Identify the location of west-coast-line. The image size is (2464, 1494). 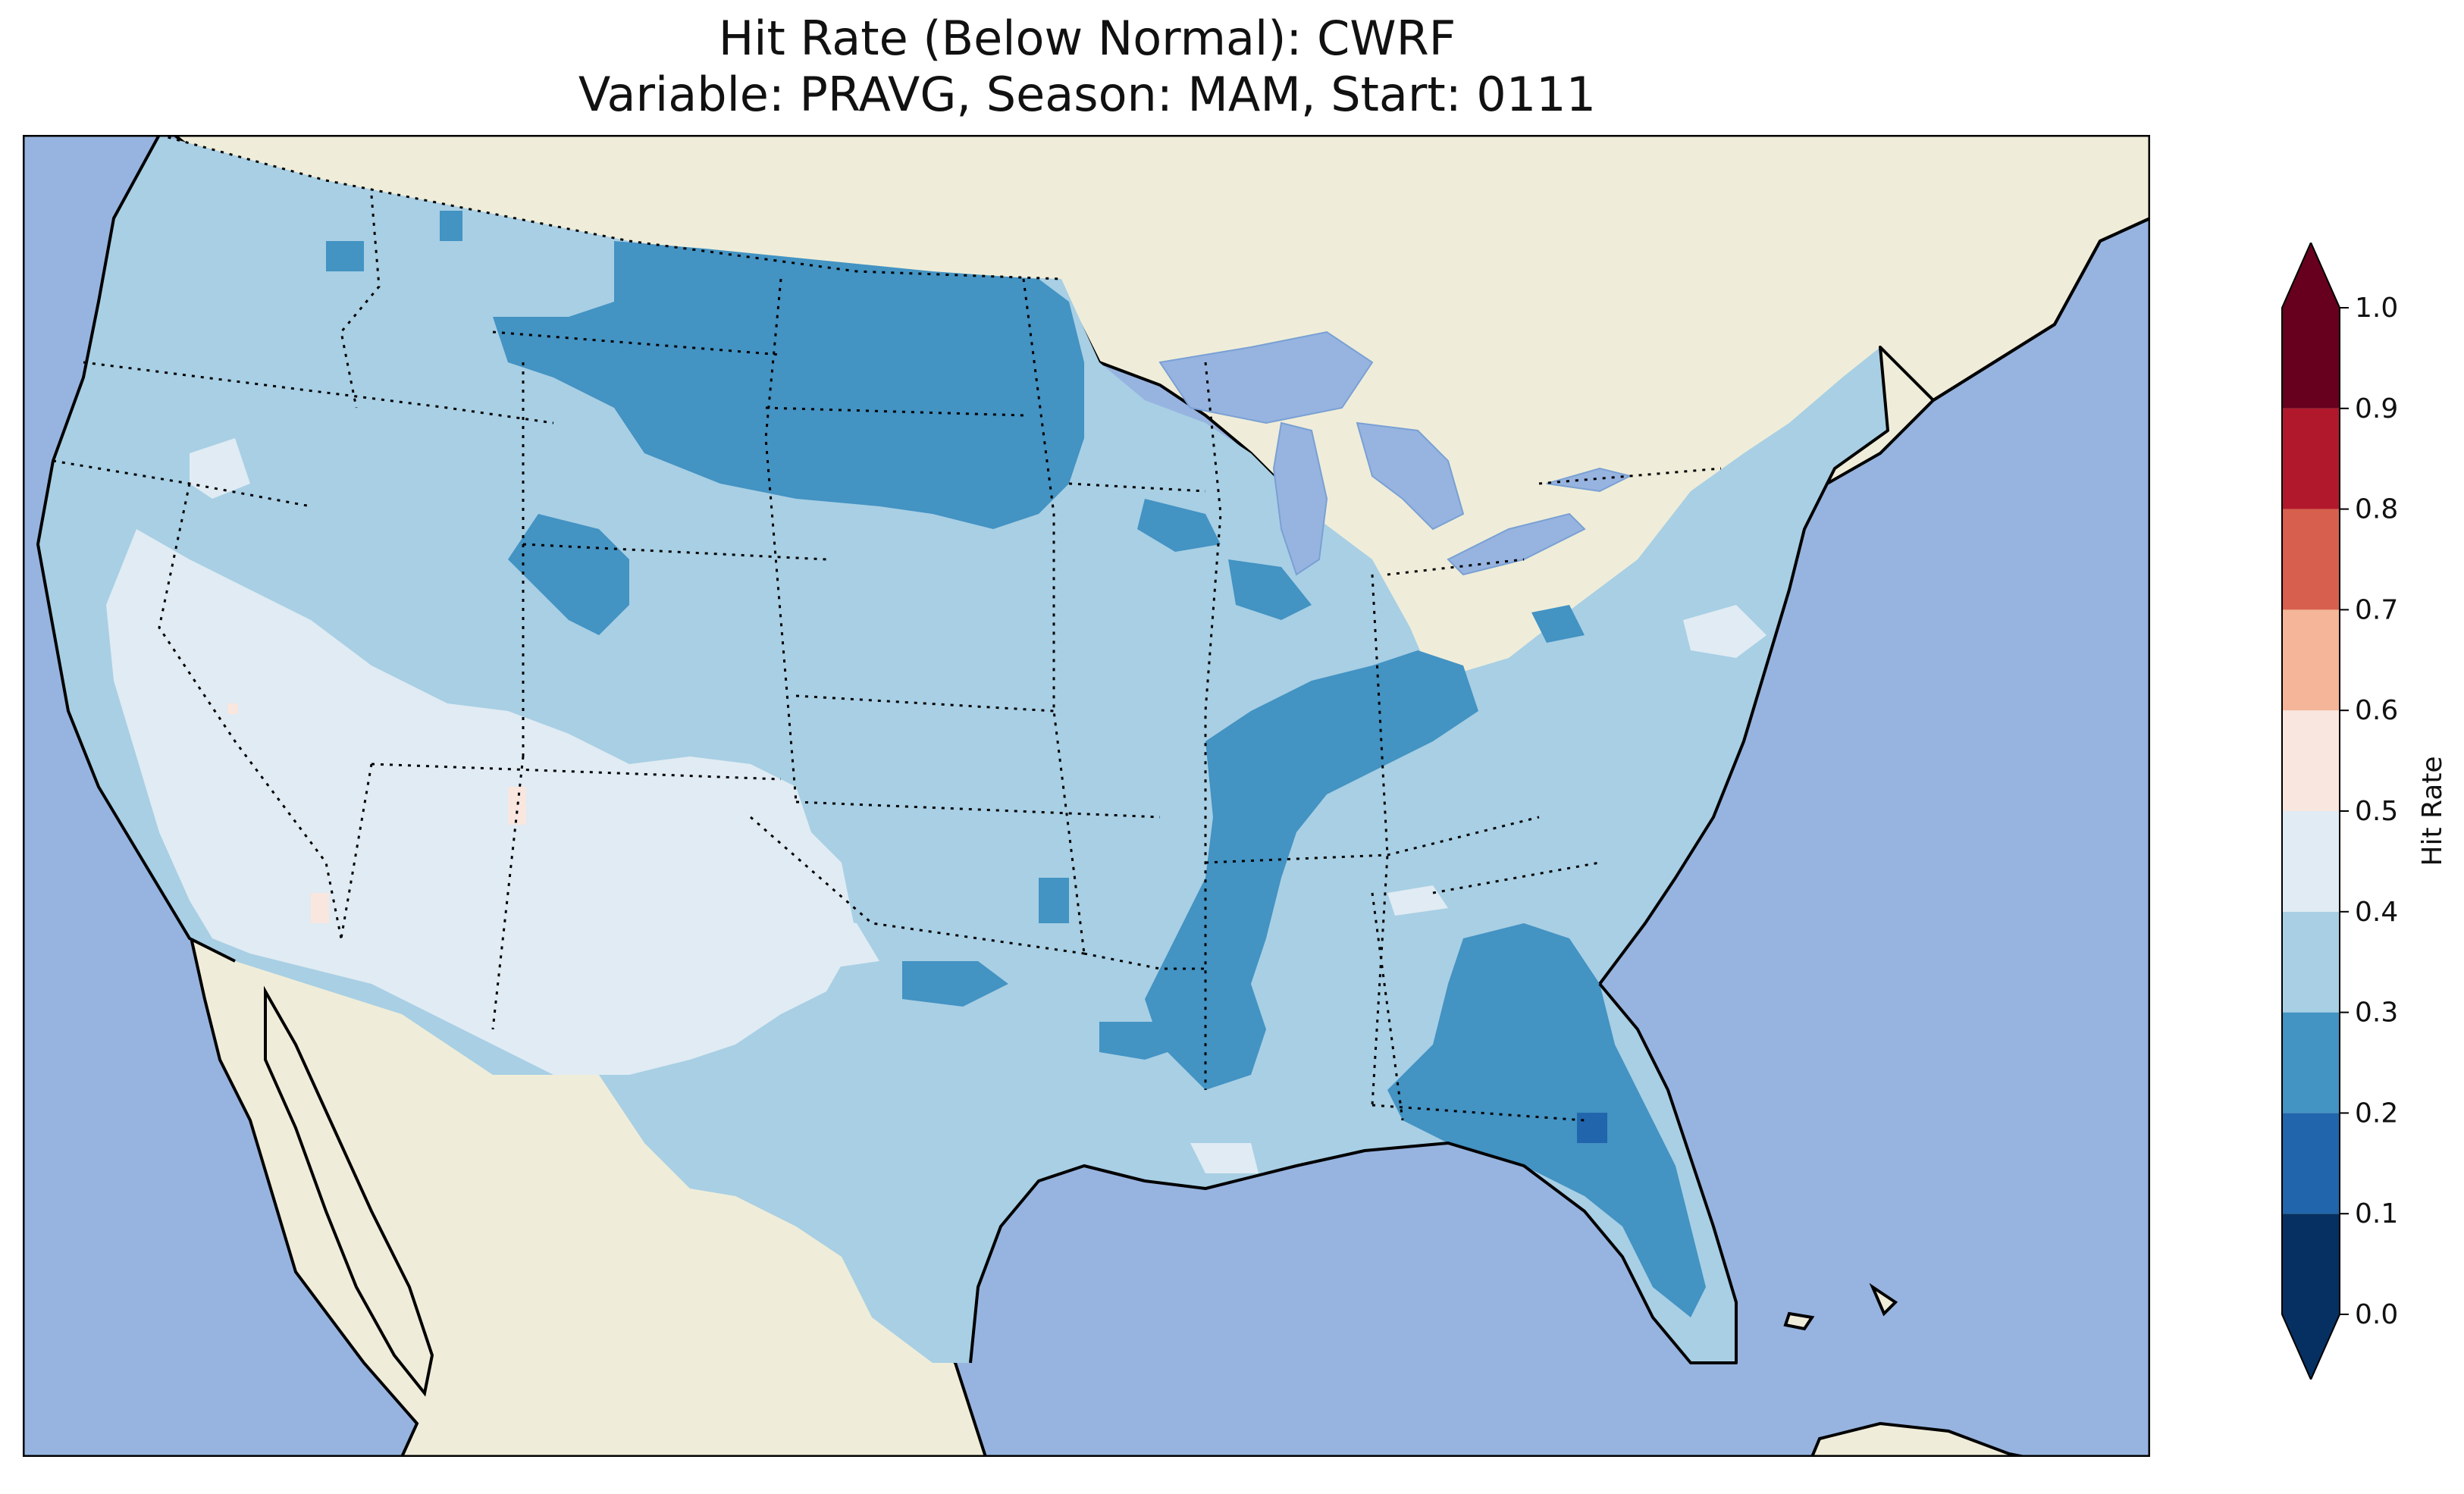
(136, 549).